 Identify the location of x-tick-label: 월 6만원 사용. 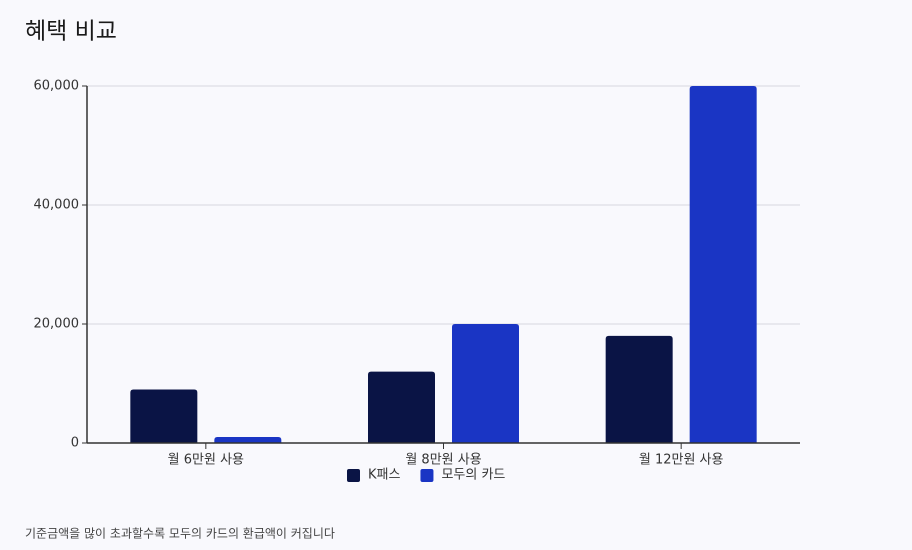
(206, 460).